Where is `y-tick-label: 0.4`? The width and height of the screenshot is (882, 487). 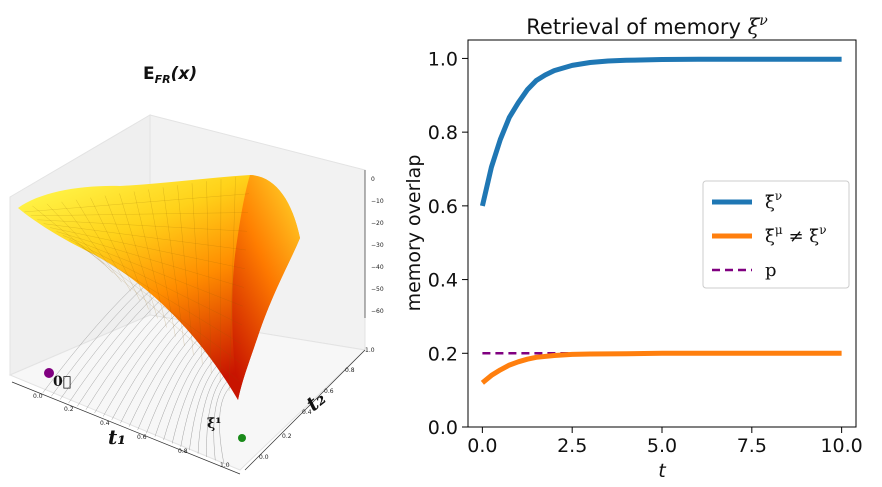
y-tick-label: 0.4 is located at coordinates (443, 281).